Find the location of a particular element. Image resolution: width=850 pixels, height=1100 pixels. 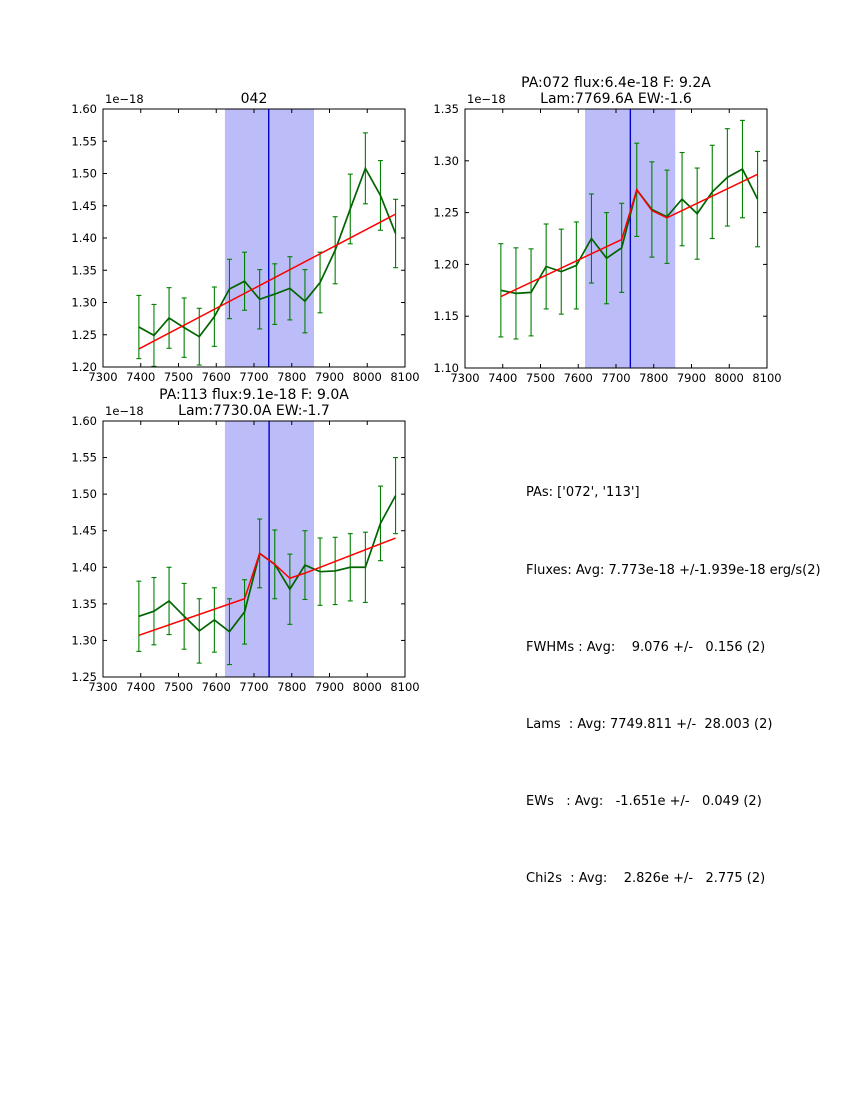

spectrum-line is located at coordinates (629, 231).